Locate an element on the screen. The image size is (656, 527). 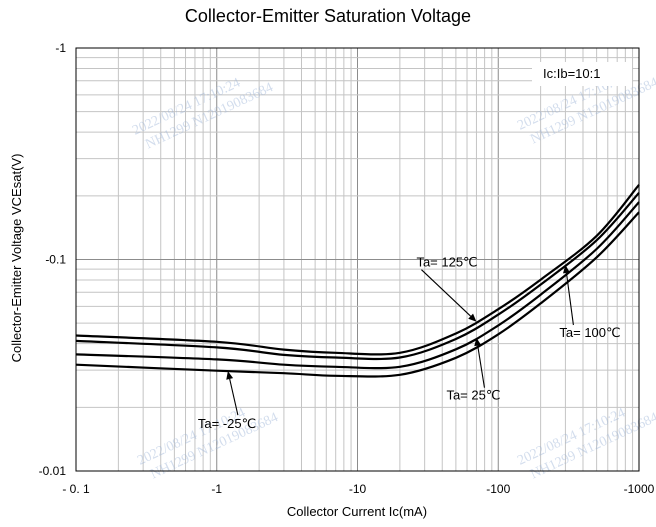
condition-box: Ic:Ib=10:1 is located at coordinates (582, 74).